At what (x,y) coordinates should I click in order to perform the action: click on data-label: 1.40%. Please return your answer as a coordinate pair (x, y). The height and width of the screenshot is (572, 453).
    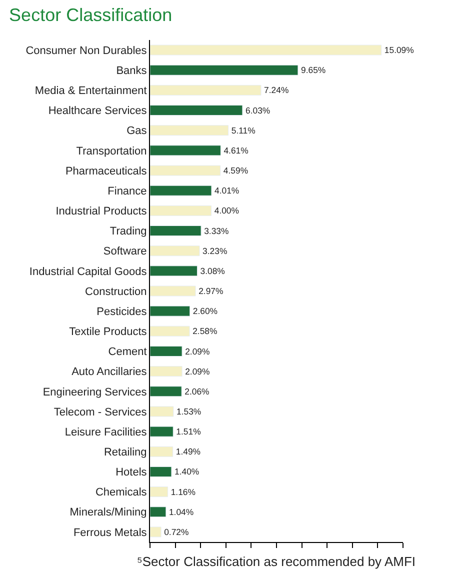
    Looking at the image, I should click on (187, 471).